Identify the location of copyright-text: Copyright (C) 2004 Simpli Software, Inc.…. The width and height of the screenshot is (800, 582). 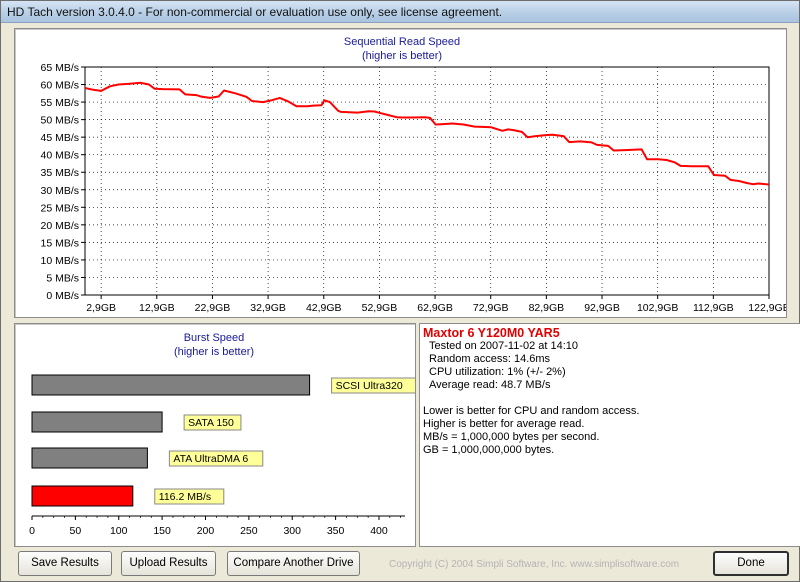
(534, 564).